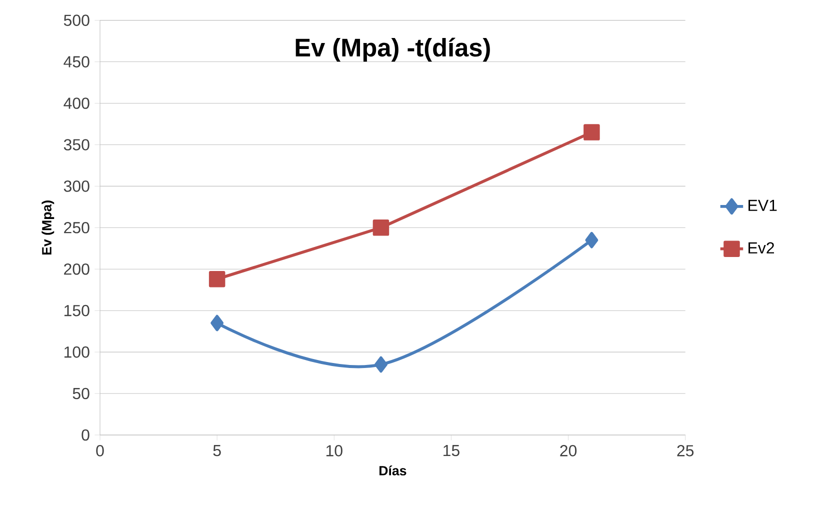 Image resolution: width=824 pixels, height=520 pixels. Describe the element at coordinates (568, 450) in the screenshot. I see `x-tick-label: 20` at that location.